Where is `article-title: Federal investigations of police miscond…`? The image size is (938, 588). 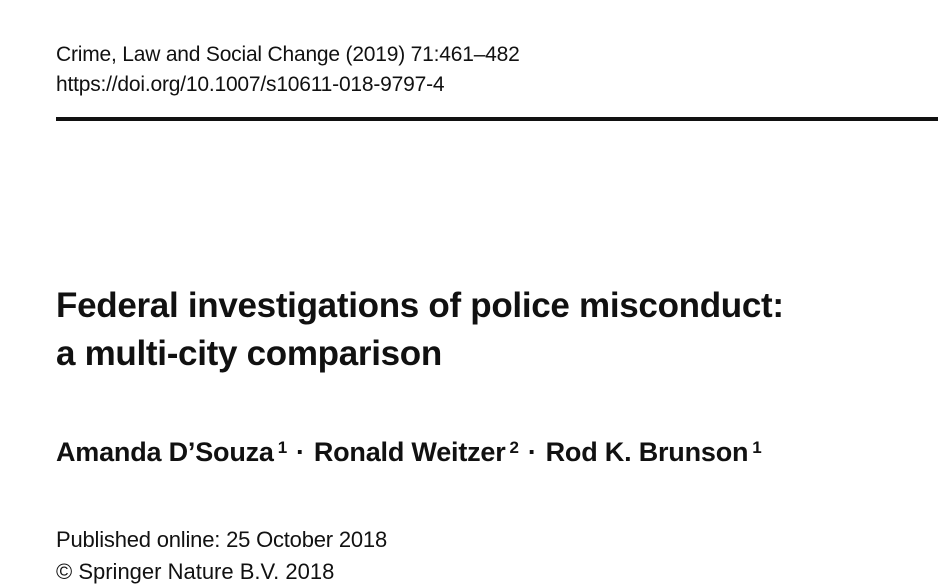
article-title: Federal investigations of police miscond… is located at coordinates (420, 330).